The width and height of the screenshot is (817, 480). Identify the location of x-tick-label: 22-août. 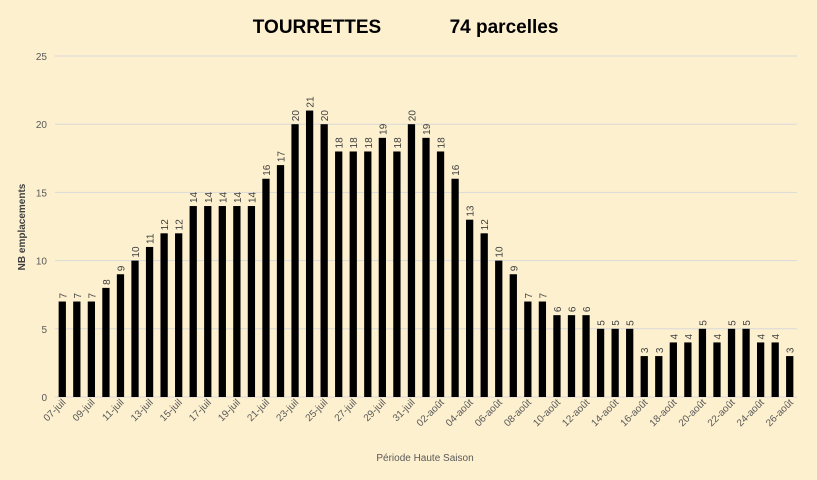
(722, 413).